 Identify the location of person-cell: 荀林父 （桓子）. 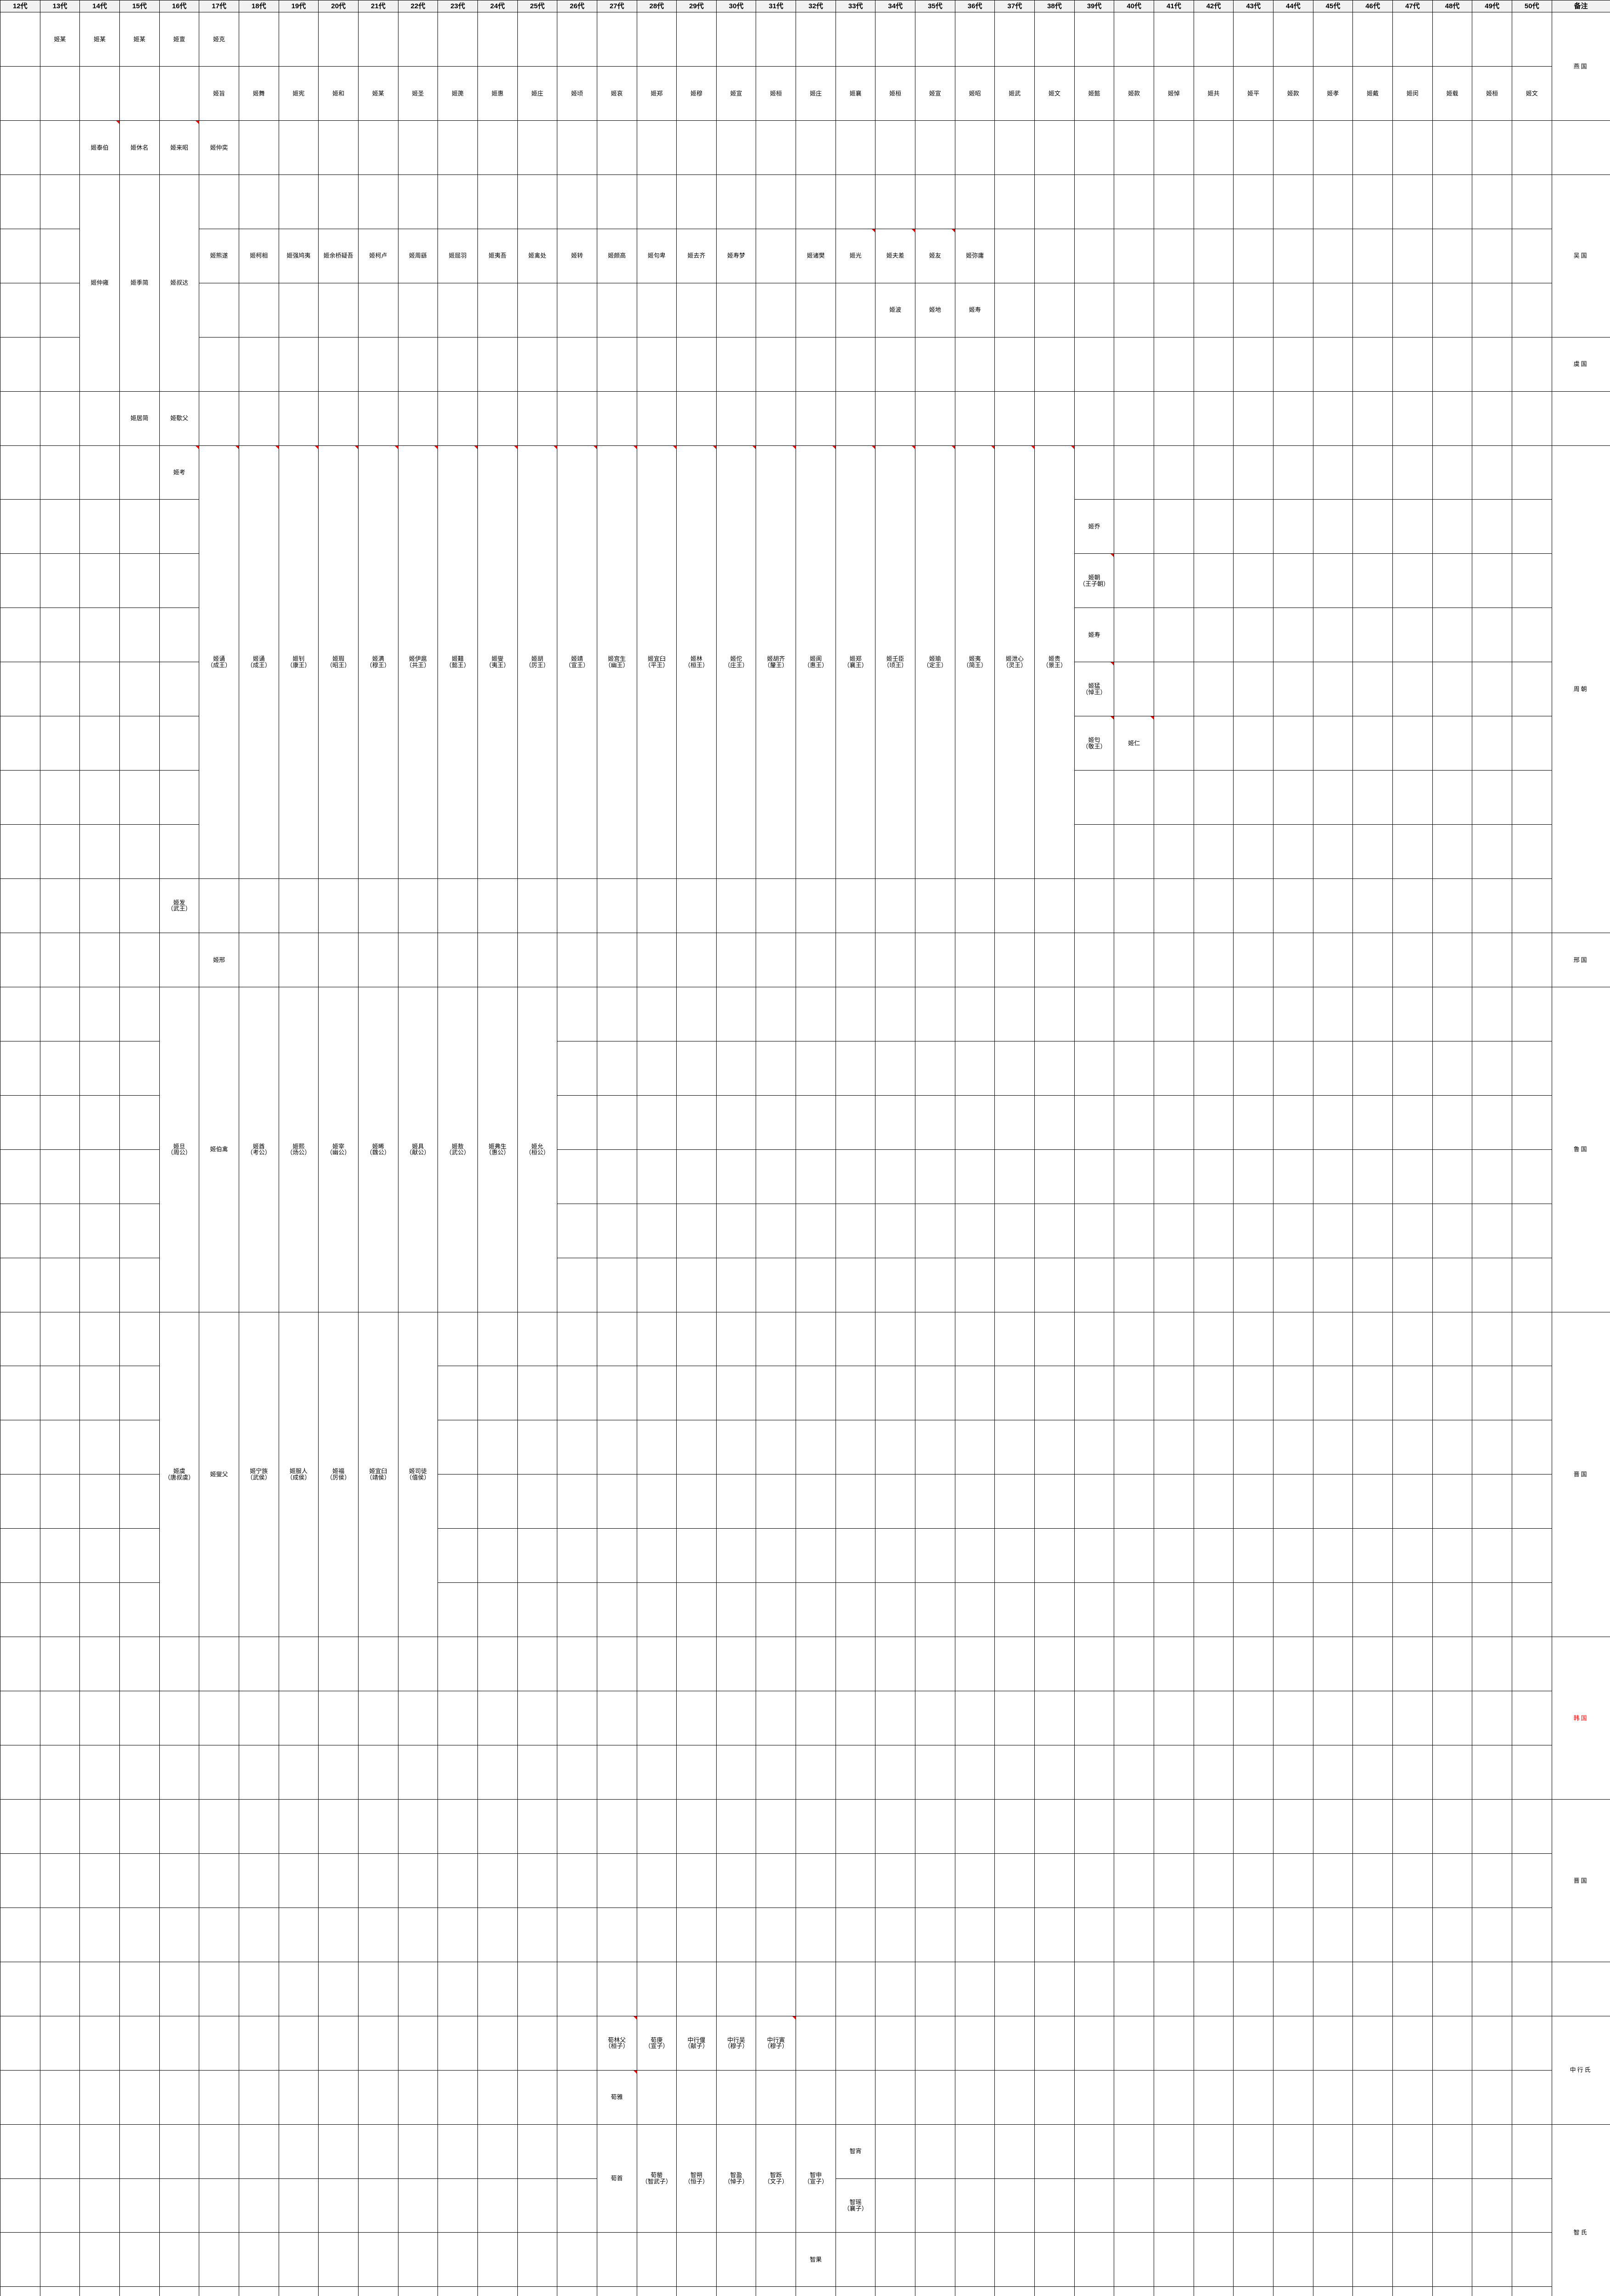
(616, 2043).